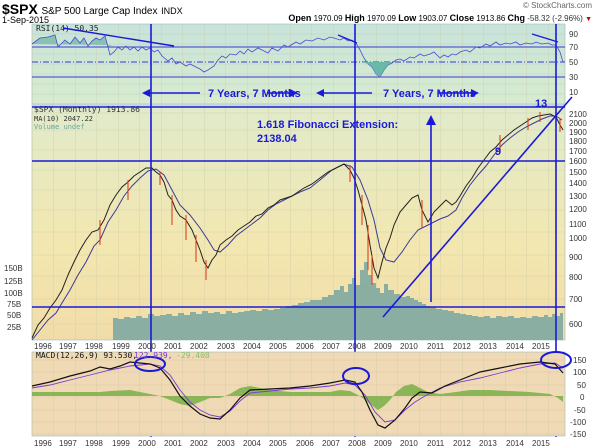  Describe the element at coordinates (498, 152) in the screenshot. I see `wave-count-9: 9` at that location.